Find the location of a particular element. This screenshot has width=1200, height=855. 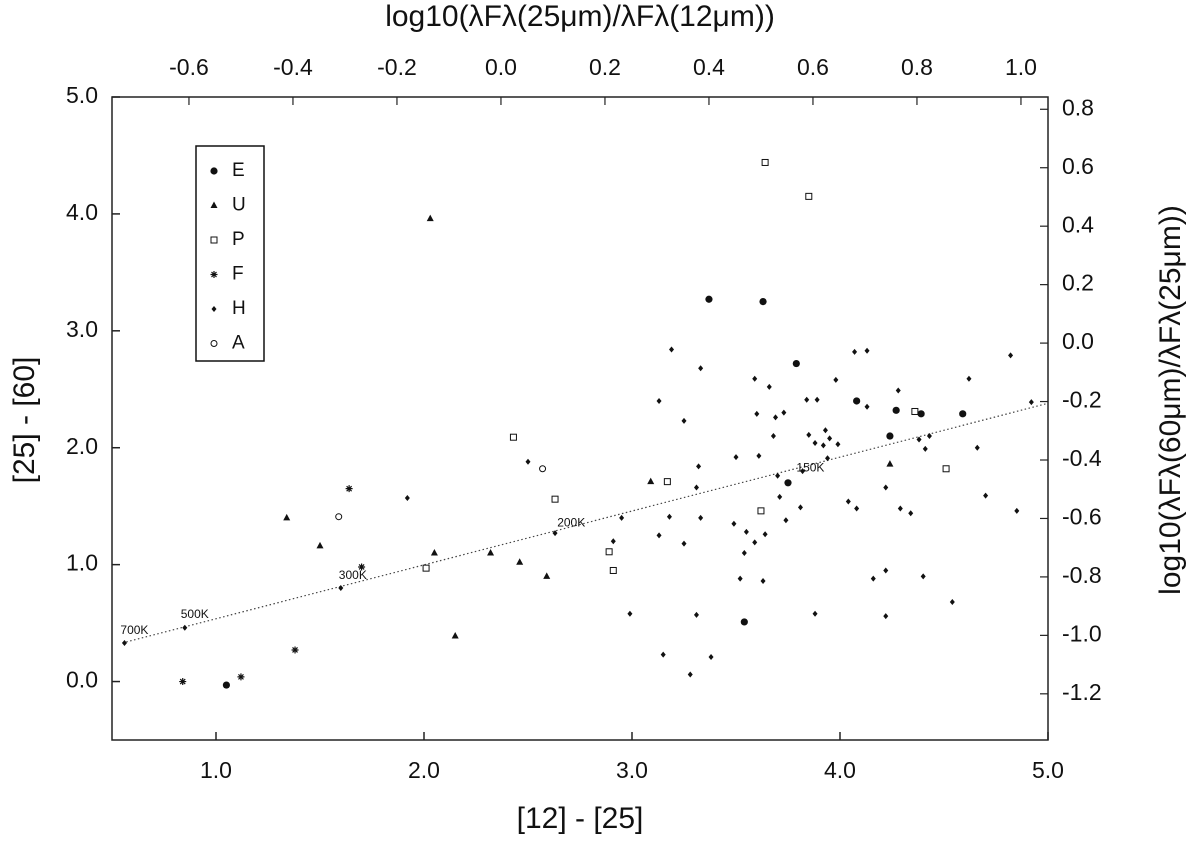

y2-tick-label: -0.6 is located at coordinates (1082, 517).